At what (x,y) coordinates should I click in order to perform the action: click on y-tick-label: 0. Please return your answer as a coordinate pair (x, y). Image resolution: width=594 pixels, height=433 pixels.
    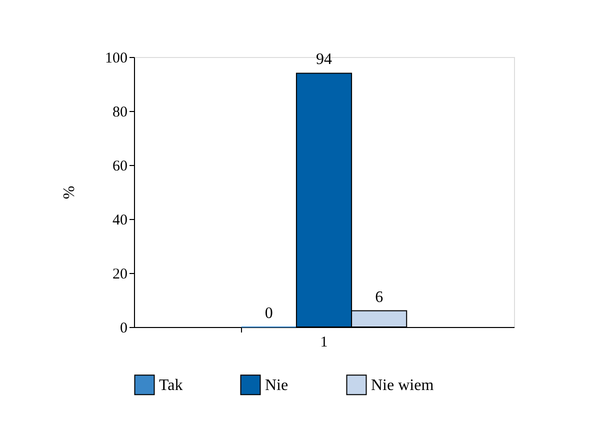
    Looking at the image, I should click on (124, 328).